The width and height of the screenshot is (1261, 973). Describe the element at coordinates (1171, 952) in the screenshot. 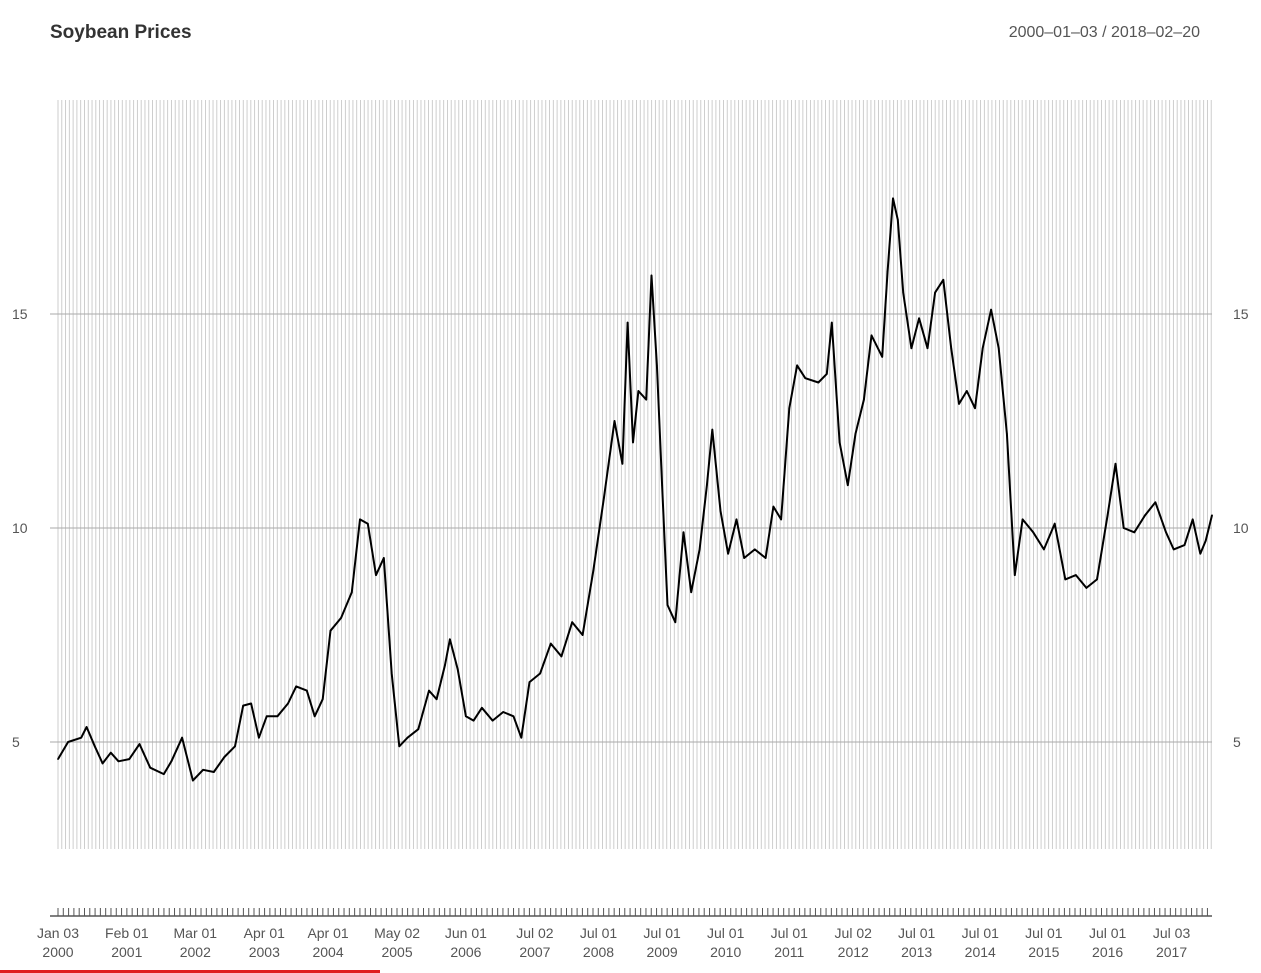

I see `x-tick-year: 2017` at that location.